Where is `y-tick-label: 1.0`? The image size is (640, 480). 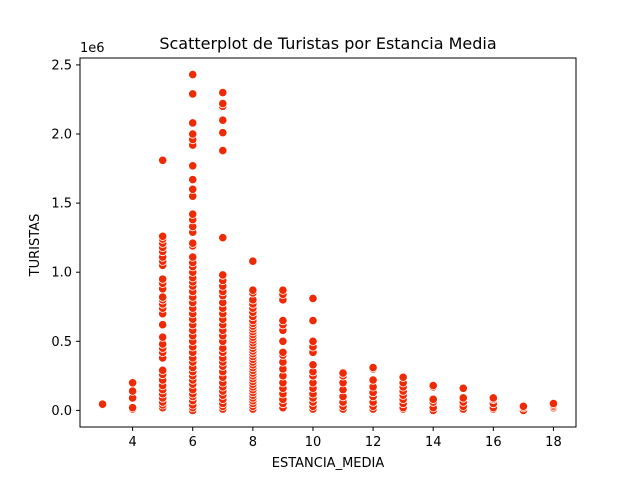 y-tick-label: 1.0 is located at coordinates (61, 273).